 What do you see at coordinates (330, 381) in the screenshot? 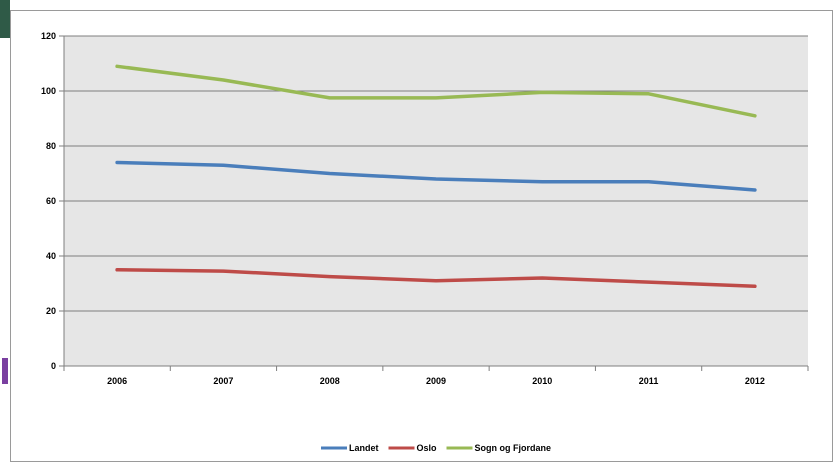
I see `x-tick-label: 2008` at bounding box center [330, 381].